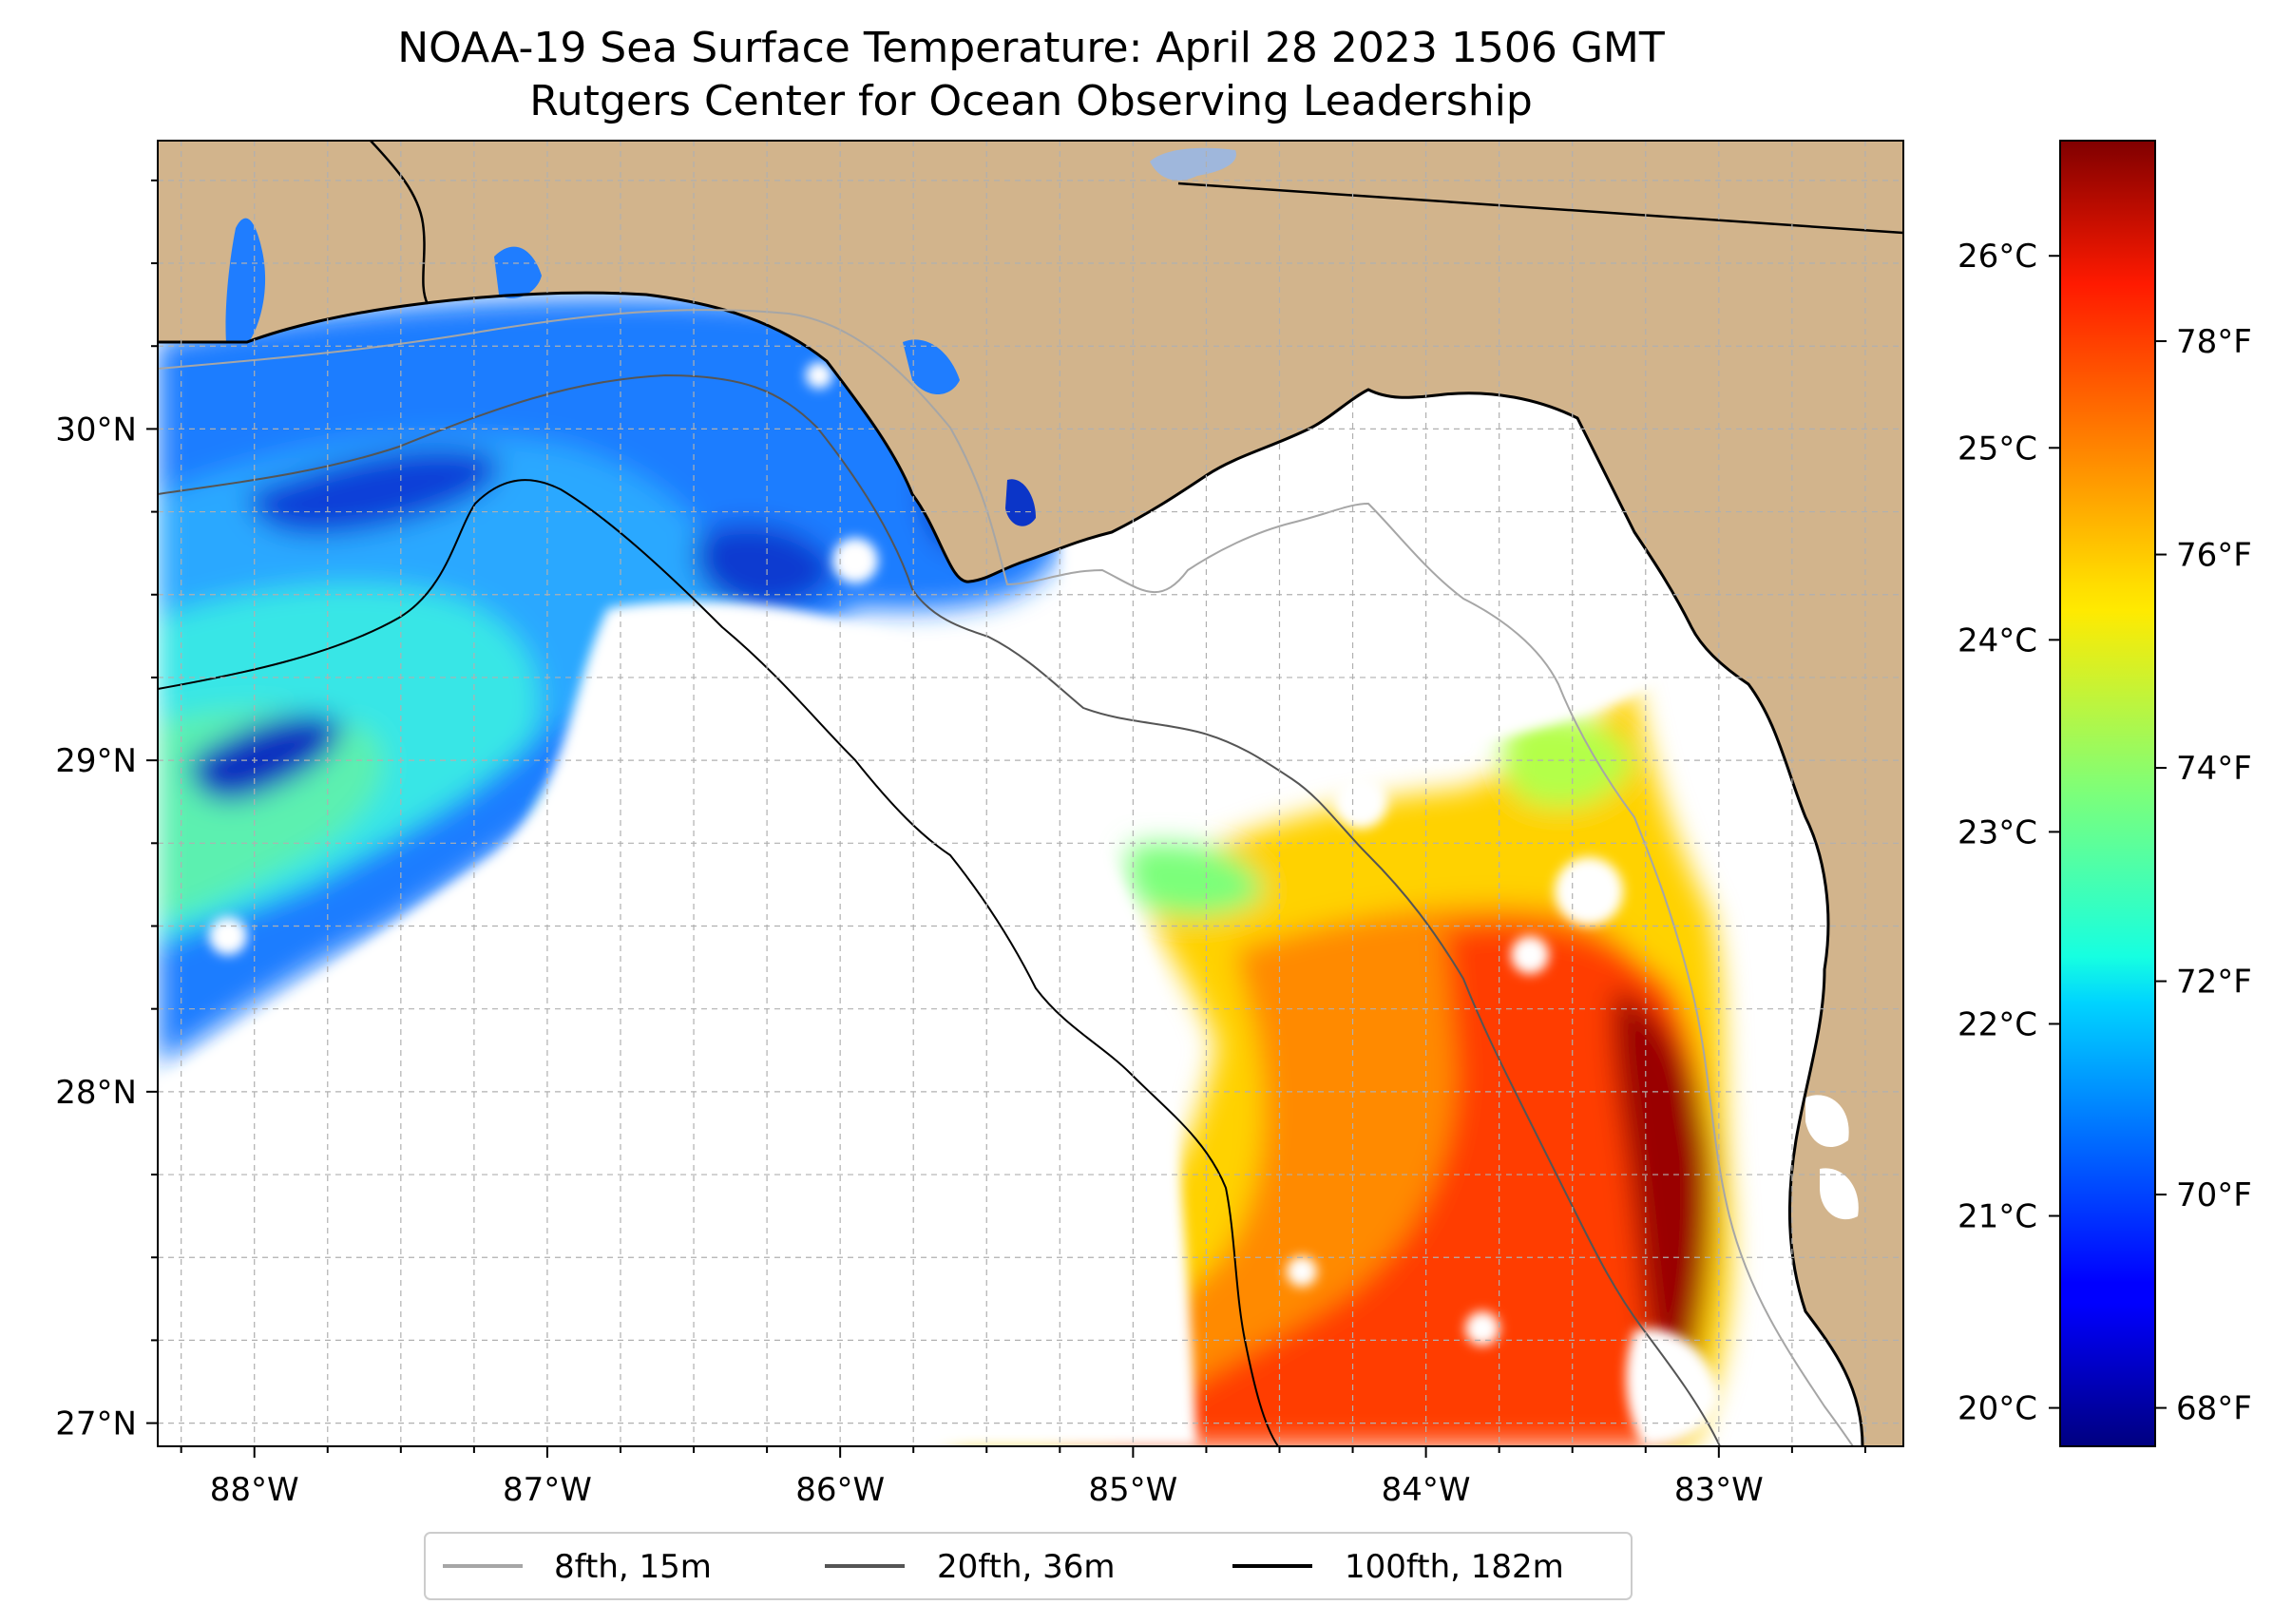  What do you see at coordinates (96, 761) in the screenshot?
I see `lat-tick-label: 29°N` at bounding box center [96, 761].